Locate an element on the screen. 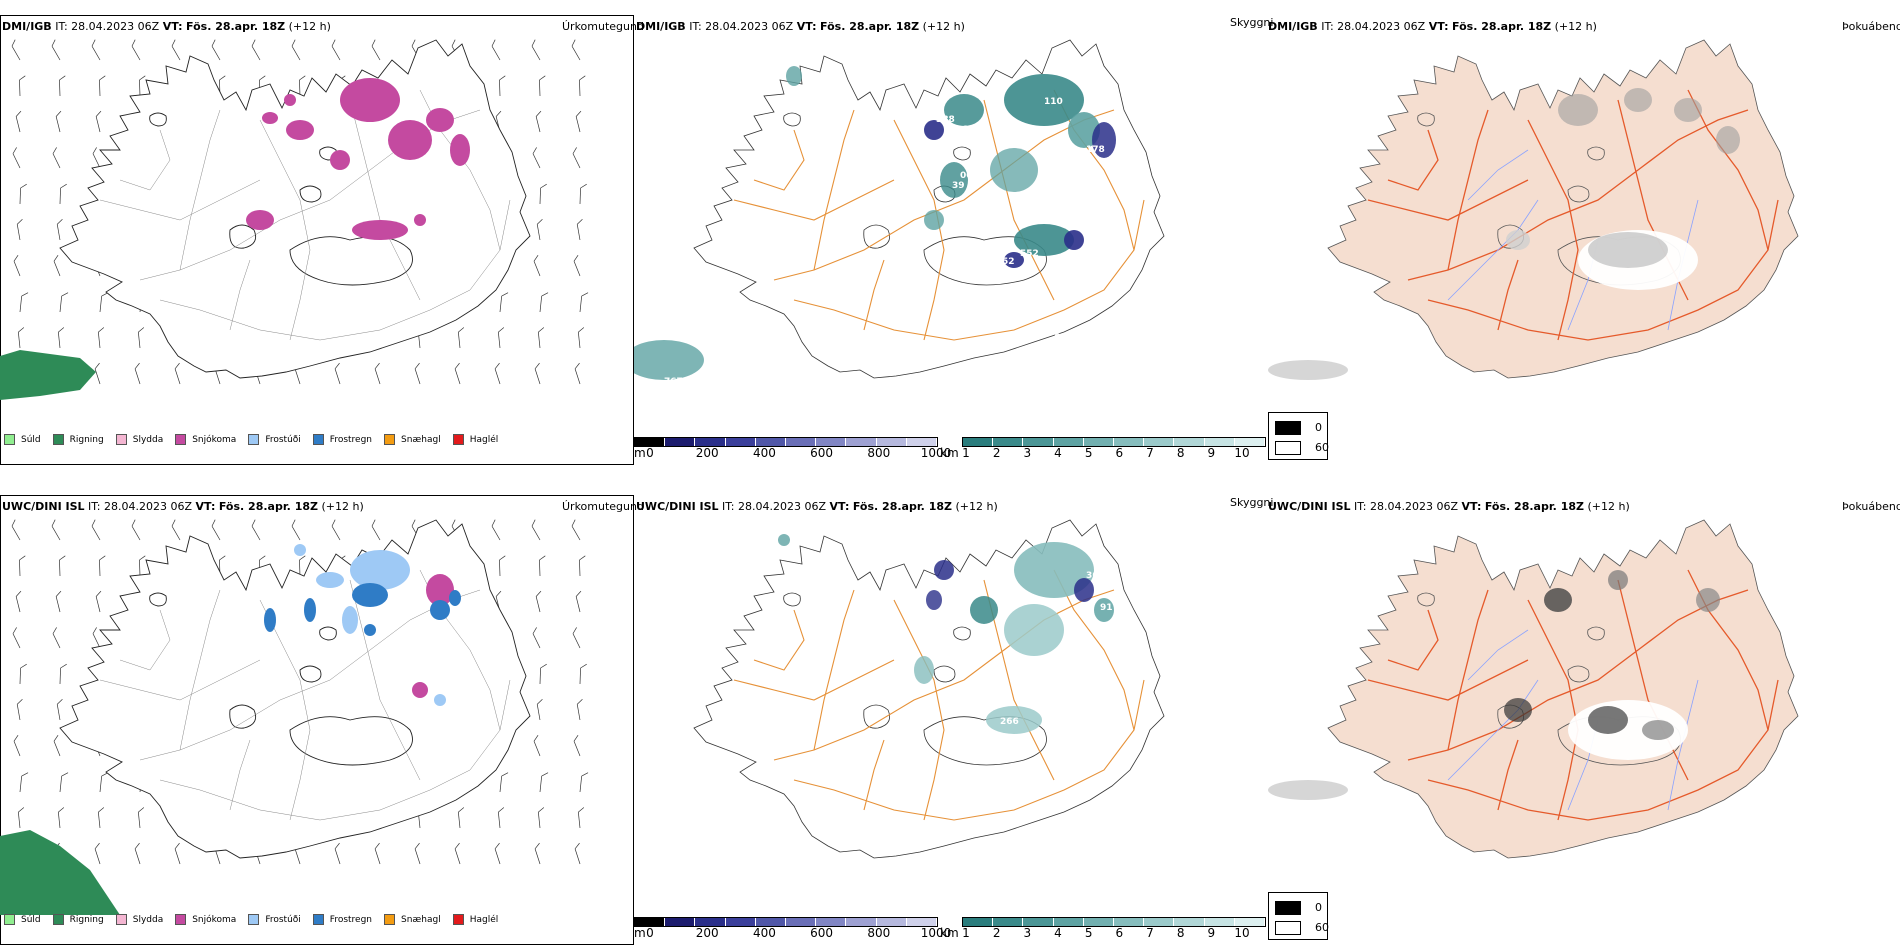  legend-item: Slydda is located at coordinates (139, 919).